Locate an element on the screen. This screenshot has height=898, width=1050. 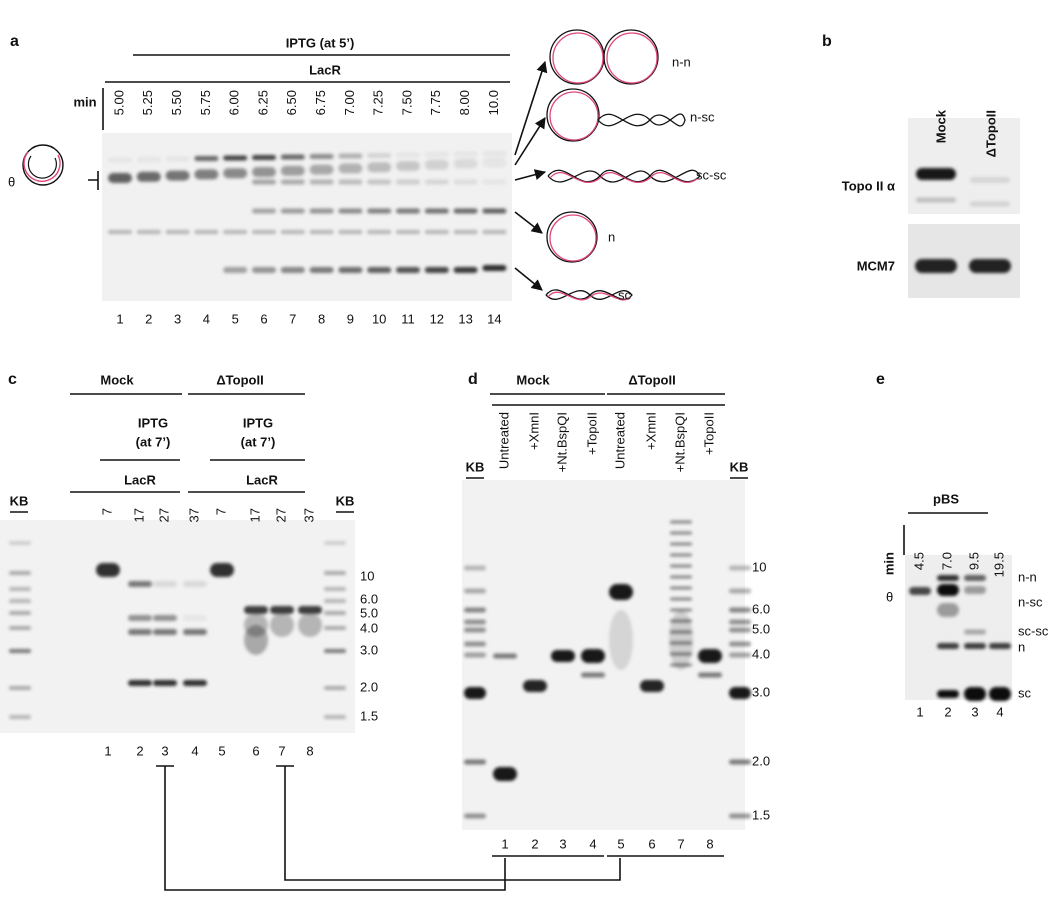
species-label: n is located at coordinates (611, 236).